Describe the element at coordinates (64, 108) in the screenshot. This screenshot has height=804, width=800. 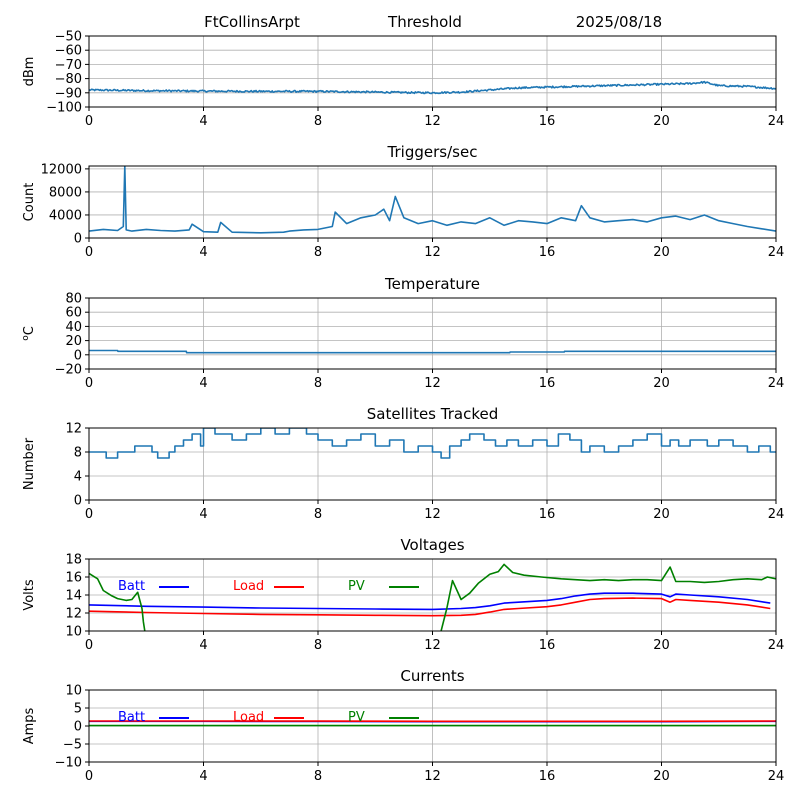
I see `y-tick-label: −100` at that location.